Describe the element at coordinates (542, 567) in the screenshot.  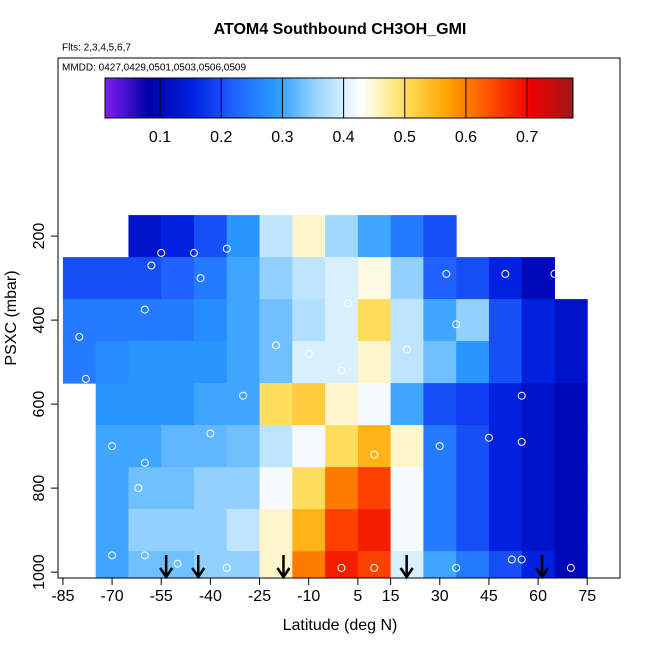
I see `flight-arrow` at that location.